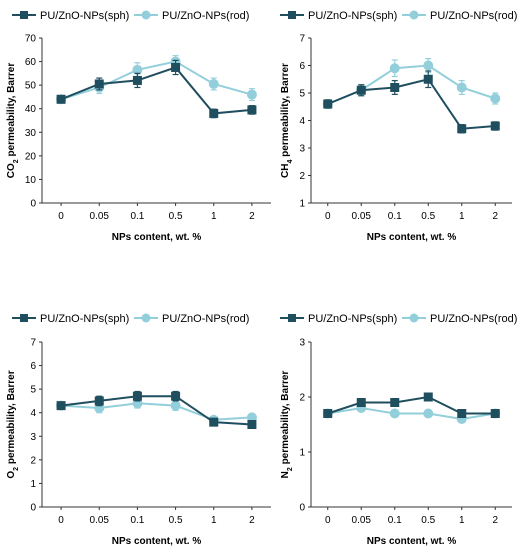  I want to click on y-tick-label: 5, so click(33, 390).